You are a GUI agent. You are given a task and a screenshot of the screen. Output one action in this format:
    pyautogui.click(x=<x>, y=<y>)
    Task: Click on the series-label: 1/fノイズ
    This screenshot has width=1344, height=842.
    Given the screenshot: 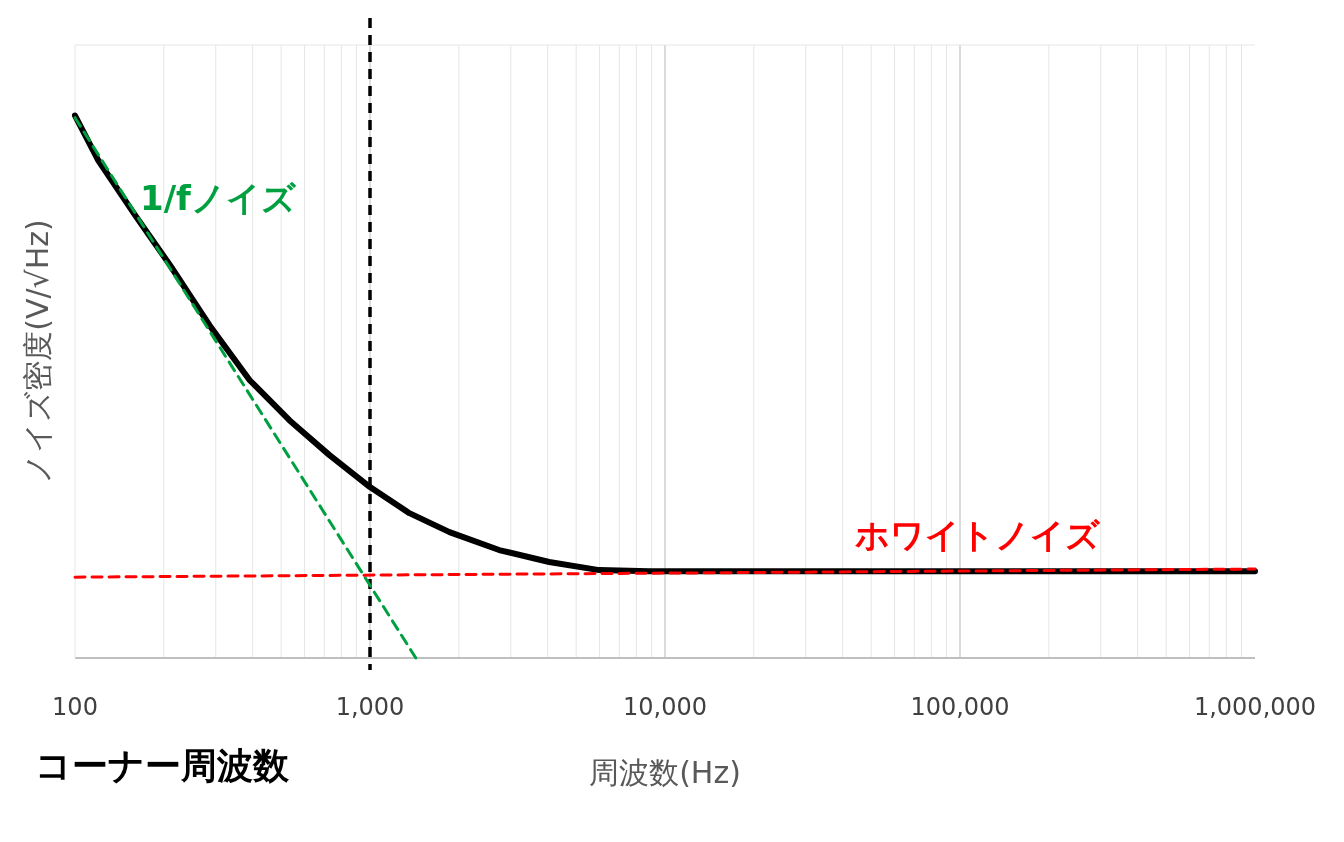 What is the action you would take?
    pyautogui.click(x=218, y=197)
    